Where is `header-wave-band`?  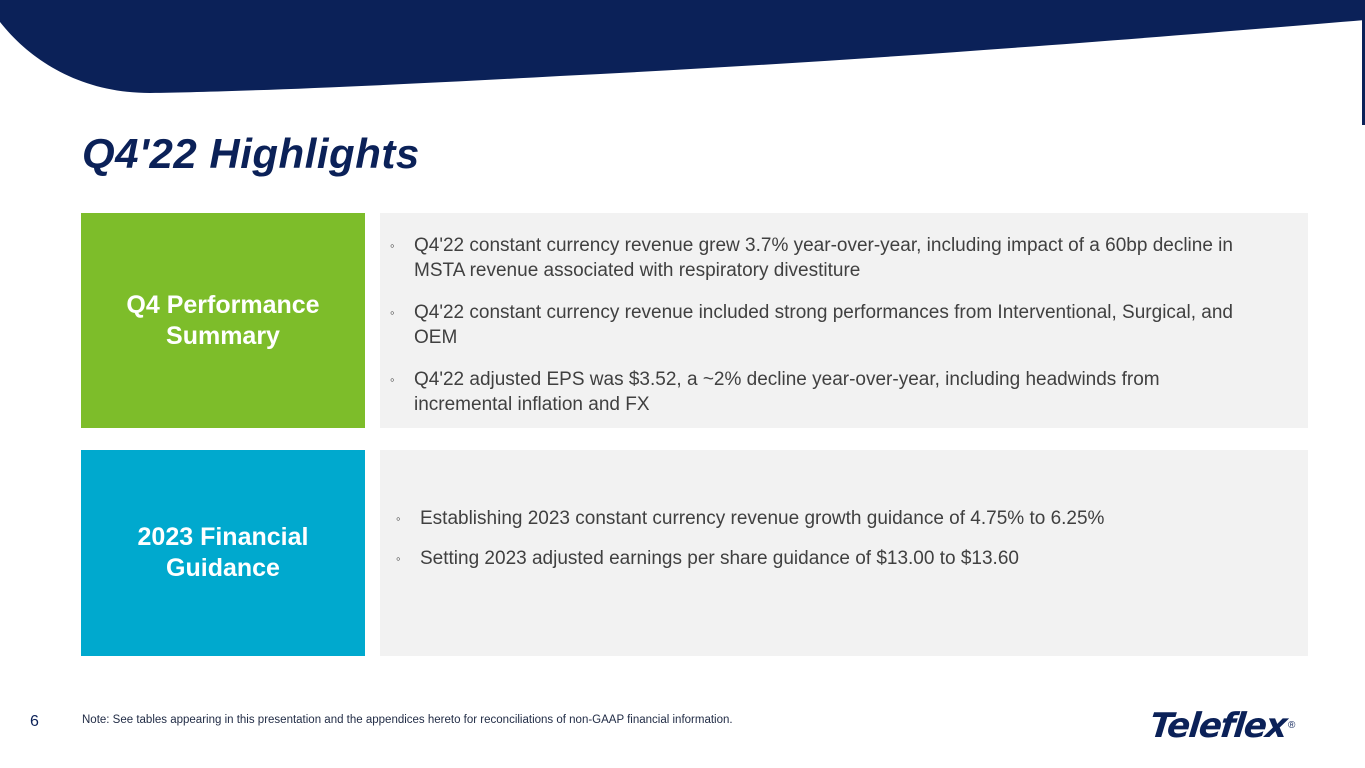
header-wave-band is located at coordinates (682, 46).